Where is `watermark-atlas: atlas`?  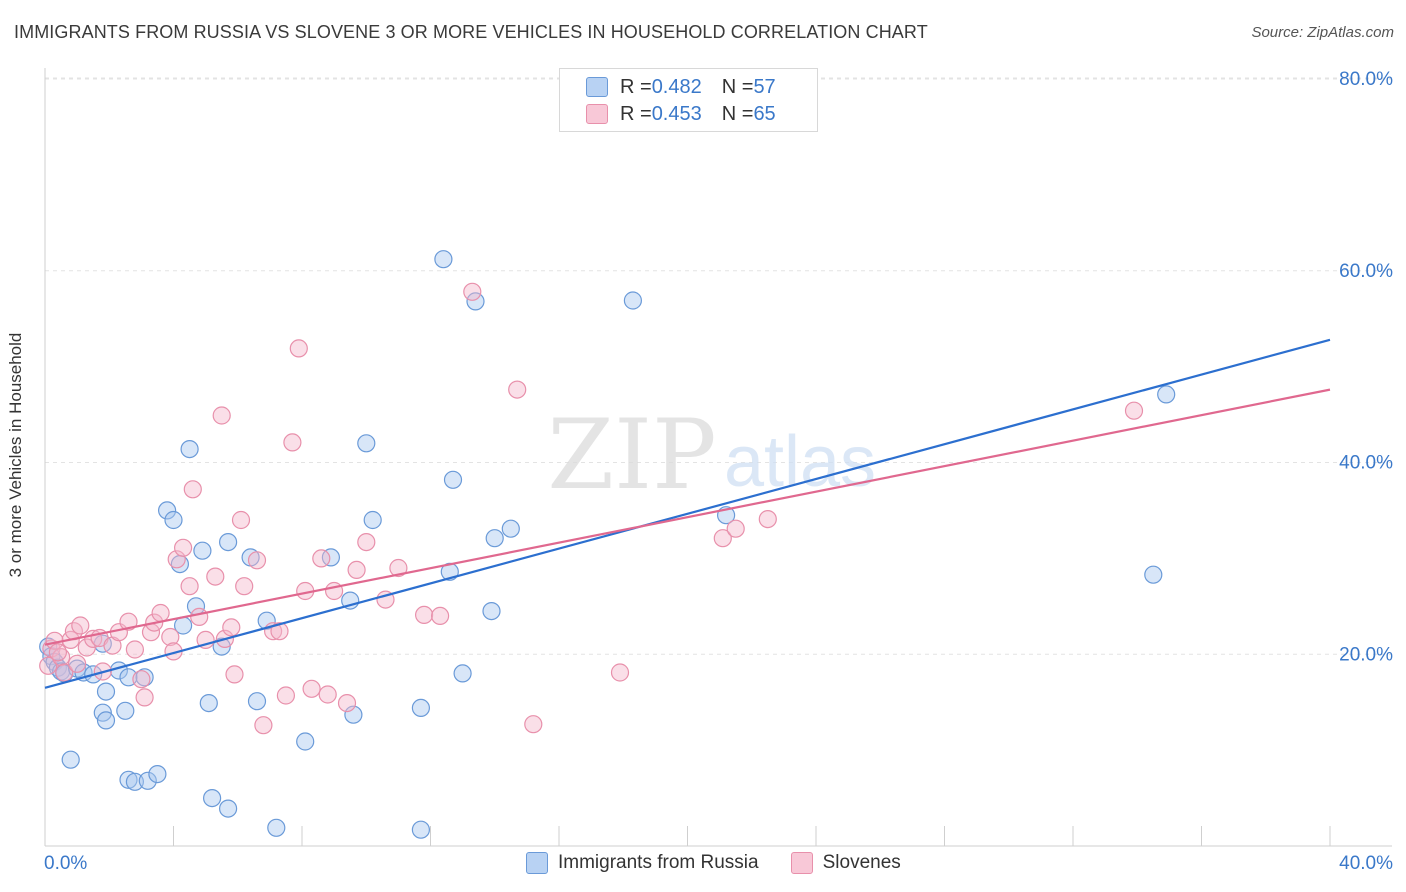
watermark-atlas: atlas is located at coordinates (800, 462).